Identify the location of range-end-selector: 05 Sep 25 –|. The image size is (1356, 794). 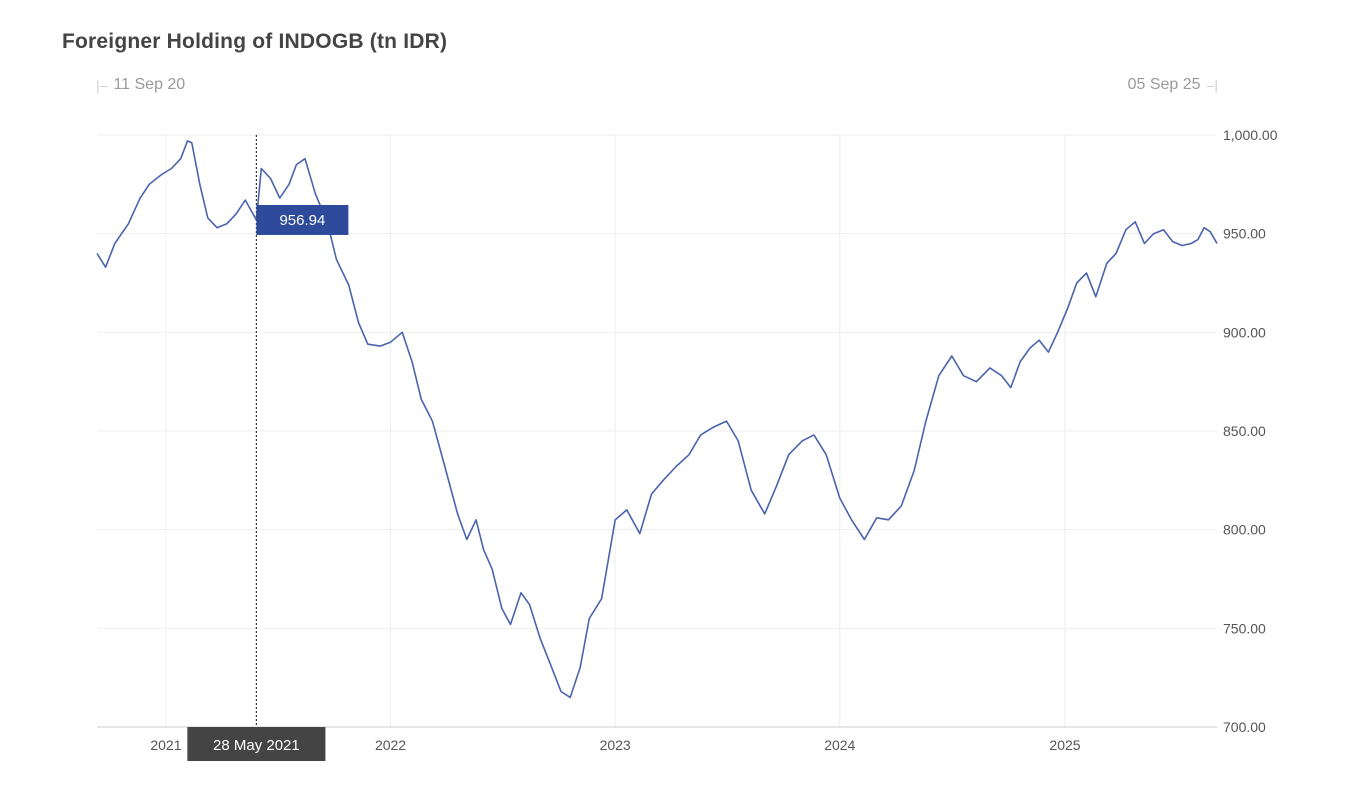
(1173, 85).